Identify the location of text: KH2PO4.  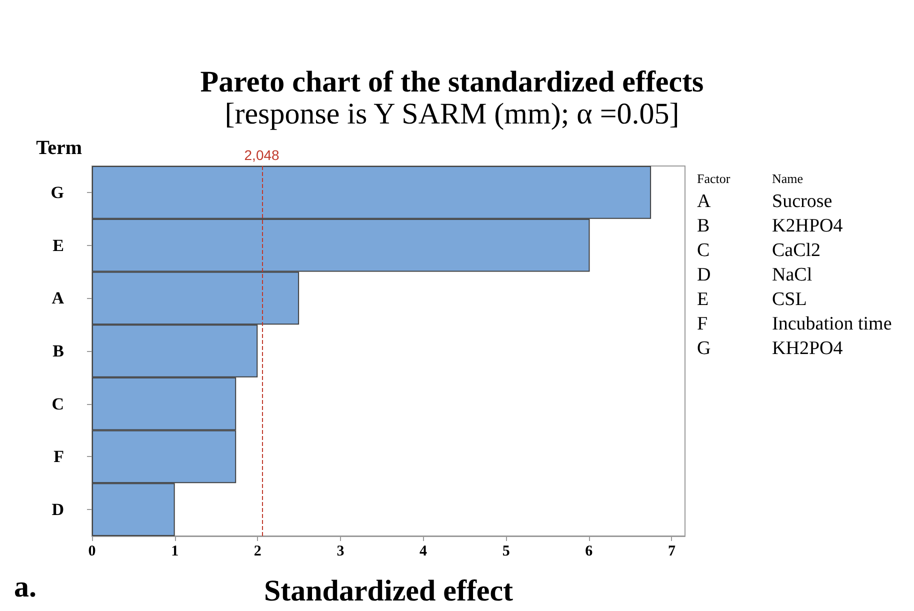
(808, 348).